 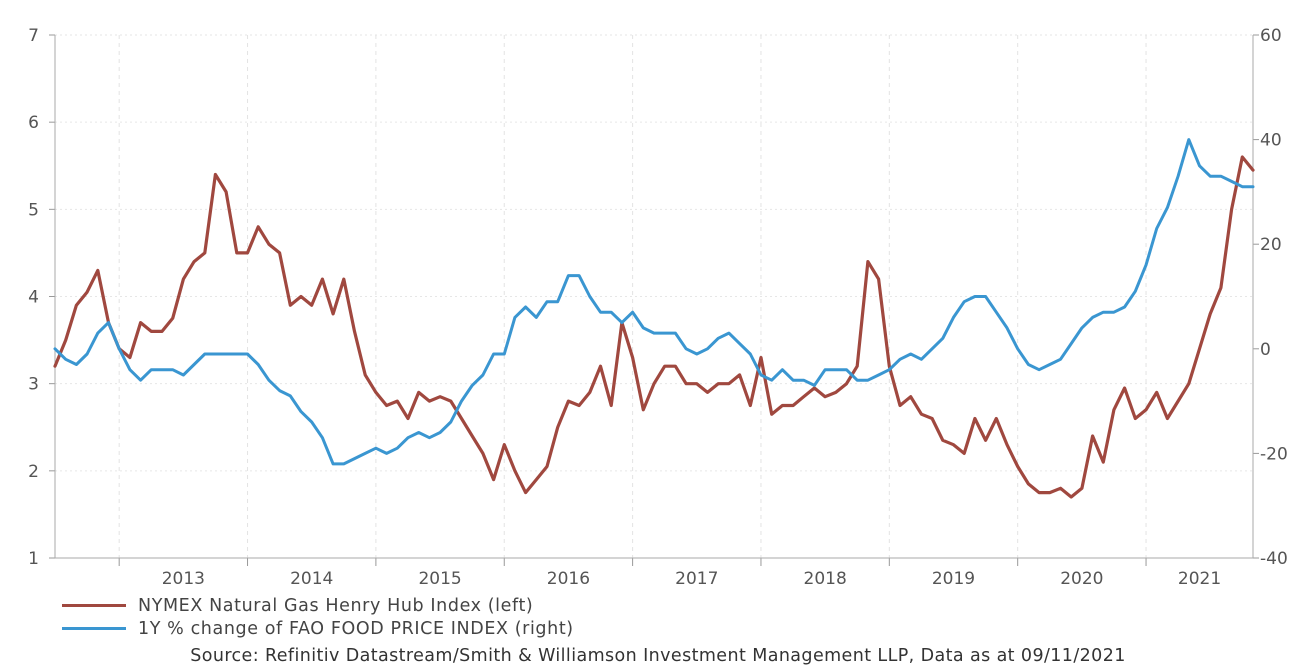 What do you see at coordinates (336, 605) in the screenshot?
I see `legend-label-gas: NYMEX Natural Gas Henry Hub Index (left)` at bounding box center [336, 605].